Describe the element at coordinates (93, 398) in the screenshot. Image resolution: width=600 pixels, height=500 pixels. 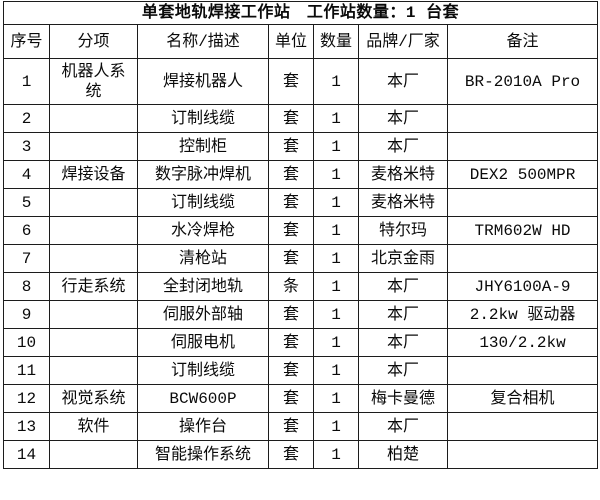
I see `table-cell: 视觉系统` at that location.